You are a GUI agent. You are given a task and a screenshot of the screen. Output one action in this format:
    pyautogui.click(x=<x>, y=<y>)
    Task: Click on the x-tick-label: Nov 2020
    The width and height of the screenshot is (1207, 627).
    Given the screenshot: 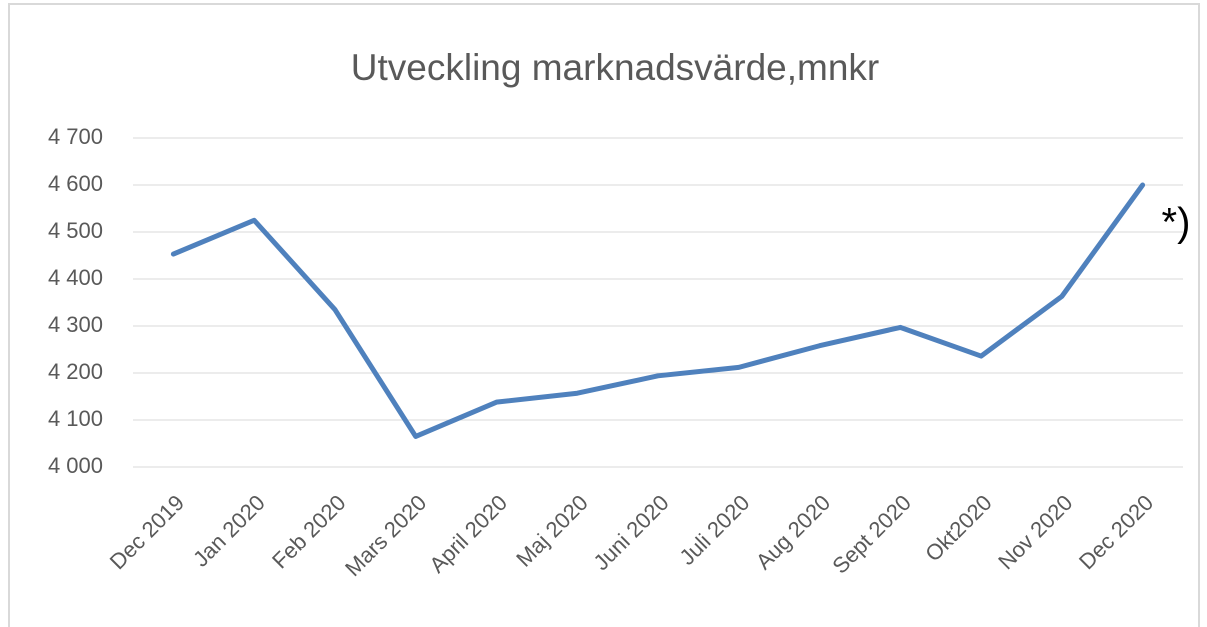 What is the action you would take?
    pyautogui.click(x=1035, y=532)
    